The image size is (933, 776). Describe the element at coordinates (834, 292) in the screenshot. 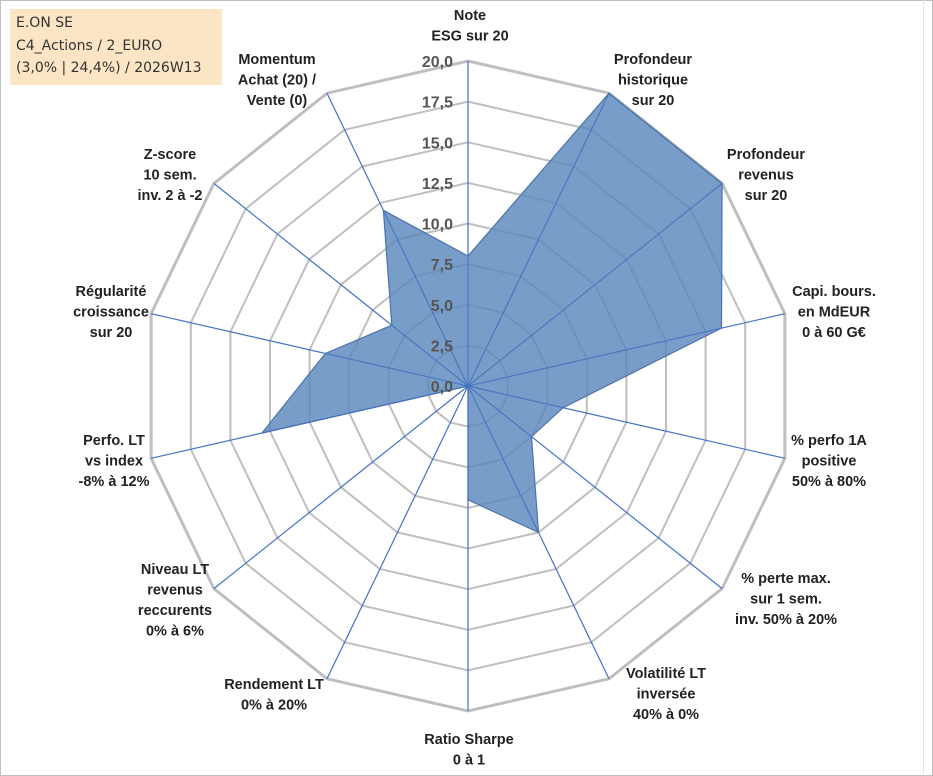

I see `axis-label-line: Capi. bours.` at that location.